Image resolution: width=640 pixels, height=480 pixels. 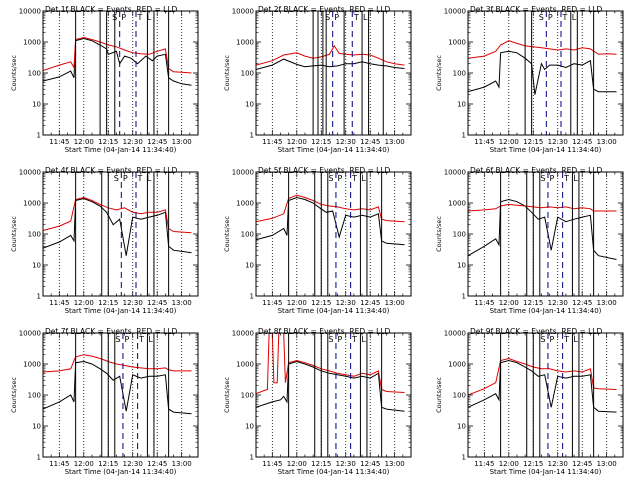 What do you see at coordinates (111, 331) in the screenshot?
I see `chart-title: Det 7f BLACK = Events, RED = LLD` at bounding box center [111, 331].